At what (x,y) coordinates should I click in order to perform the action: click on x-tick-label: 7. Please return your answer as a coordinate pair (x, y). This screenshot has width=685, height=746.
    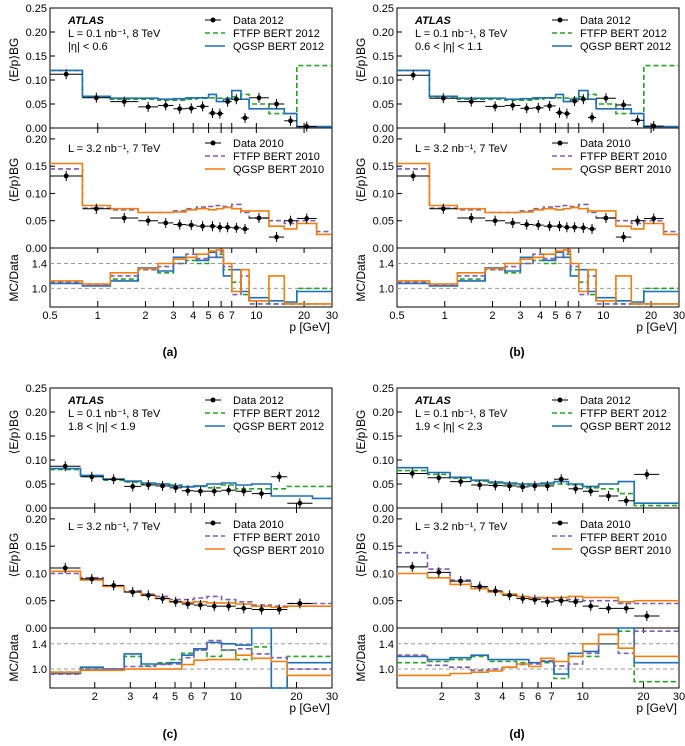
    Looking at the image, I should click on (551, 697).